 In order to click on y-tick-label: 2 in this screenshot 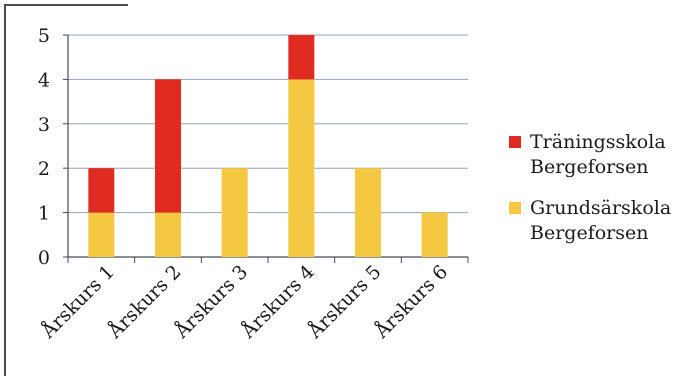, I will do `click(44, 169)`.